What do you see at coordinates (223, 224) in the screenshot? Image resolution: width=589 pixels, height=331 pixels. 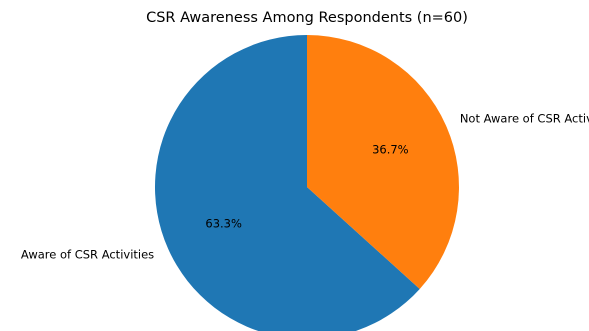 I see `slice-percent-label-1: 63.3%` at bounding box center [223, 224].